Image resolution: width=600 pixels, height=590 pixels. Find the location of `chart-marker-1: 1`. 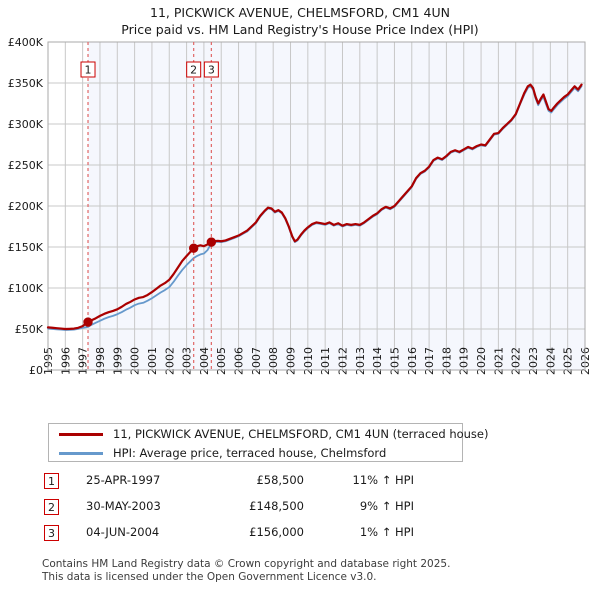

chart-marker-1: 1 is located at coordinates (88, 69).